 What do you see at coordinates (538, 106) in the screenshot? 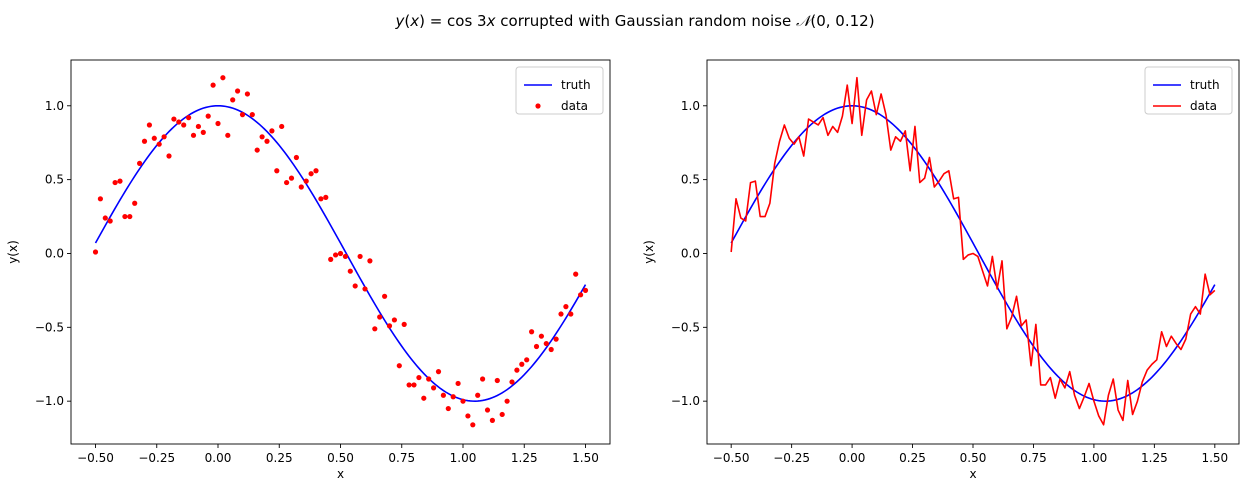
I see `legend-marker` at bounding box center [538, 106].